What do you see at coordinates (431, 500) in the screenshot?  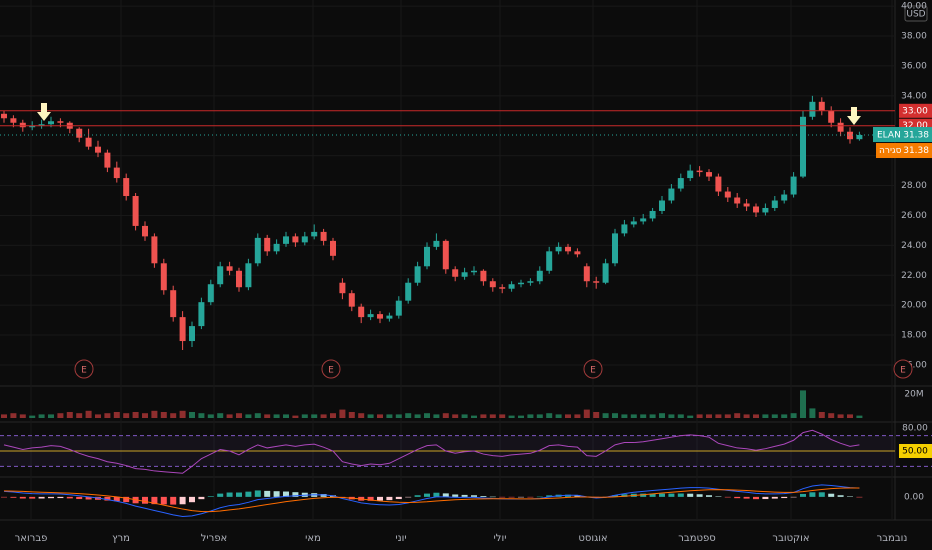 I see `macd-line` at bounding box center [431, 500].